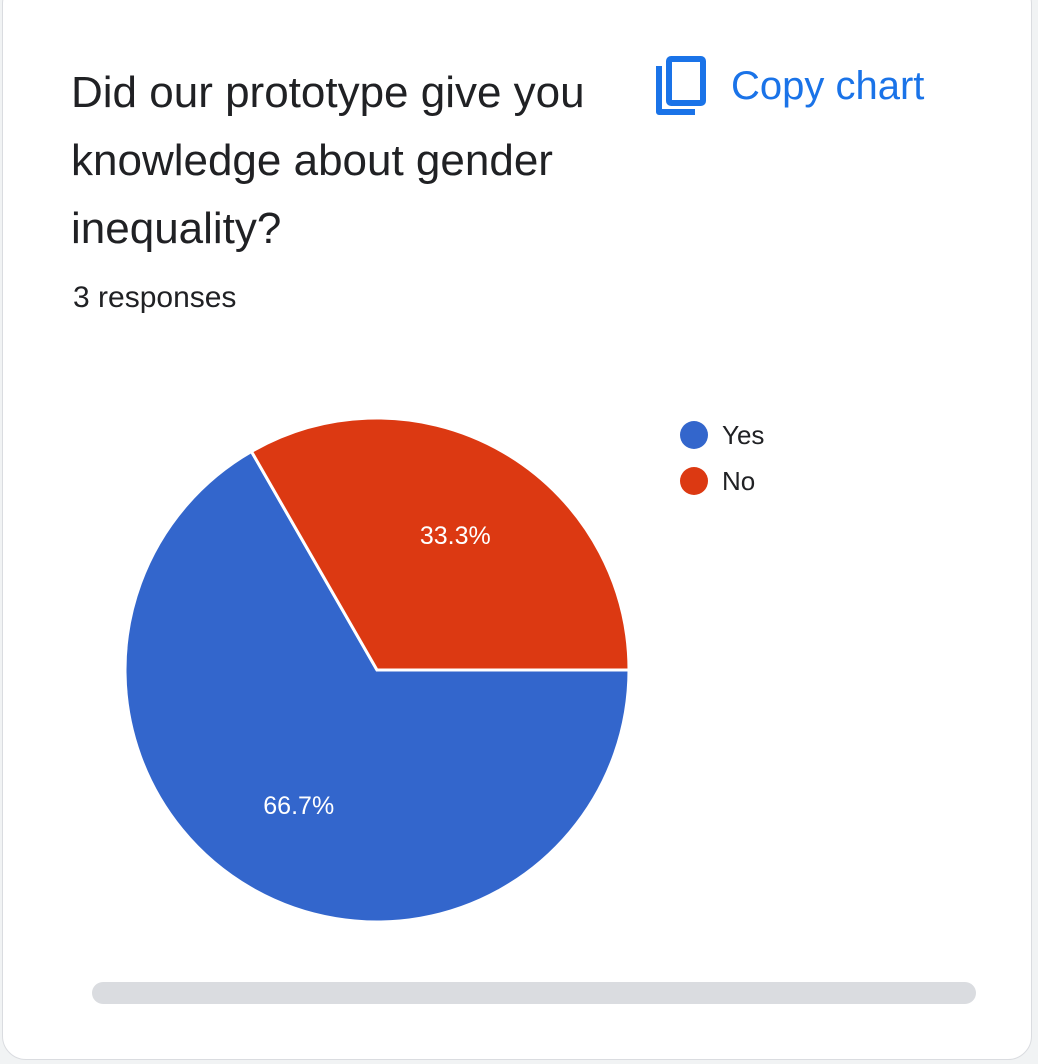  I want to click on legend-item-no: No, so click(722, 481).